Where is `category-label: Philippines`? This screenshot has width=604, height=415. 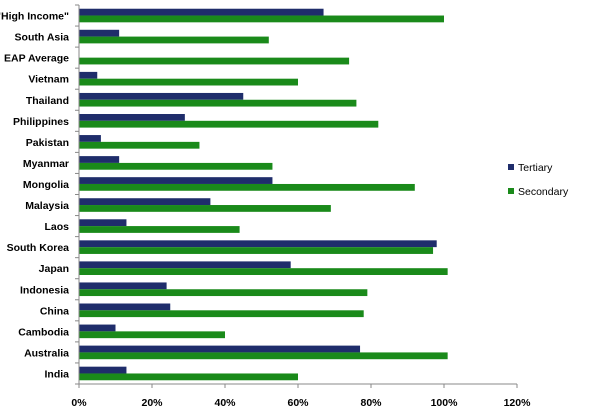 category-label: Philippines is located at coordinates (41, 122).